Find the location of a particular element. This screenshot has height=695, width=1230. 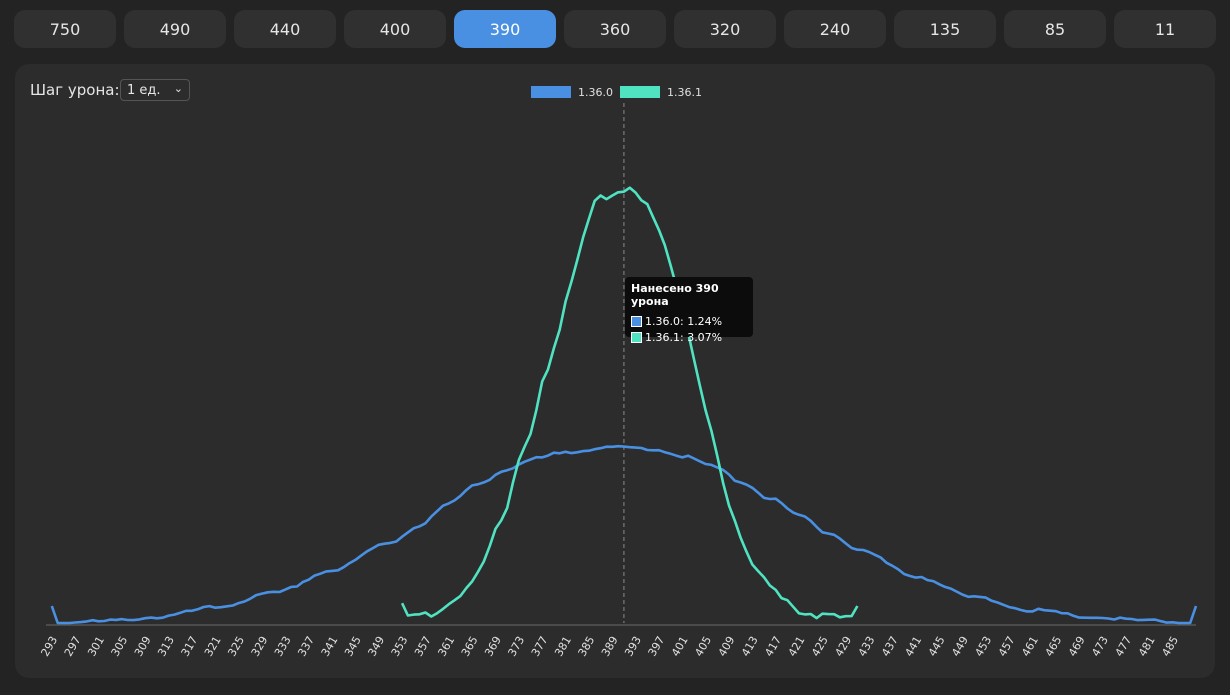

x-tick-label: 401 is located at coordinates (680, 646).